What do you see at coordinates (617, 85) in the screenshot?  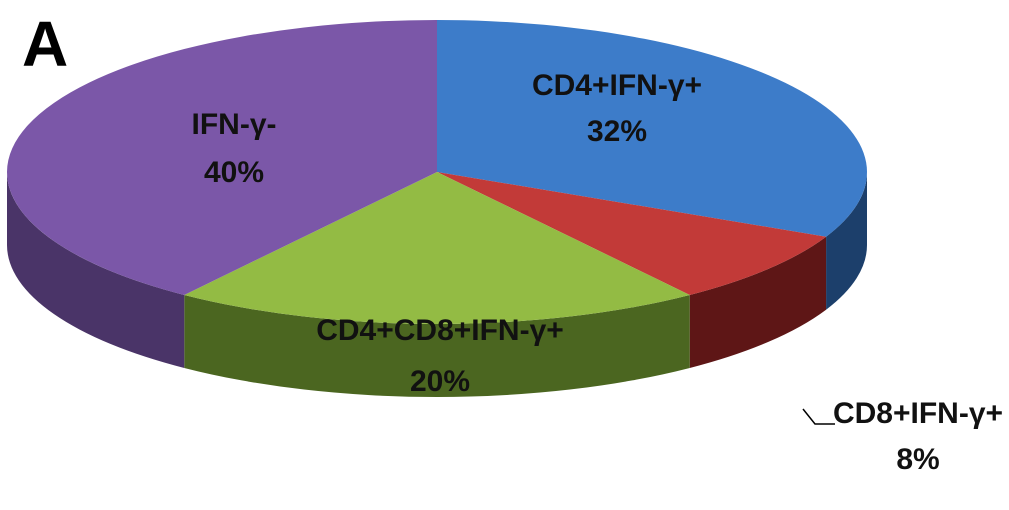 I see `slice-label: CD4+IFN-γ+` at bounding box center [617, 85].